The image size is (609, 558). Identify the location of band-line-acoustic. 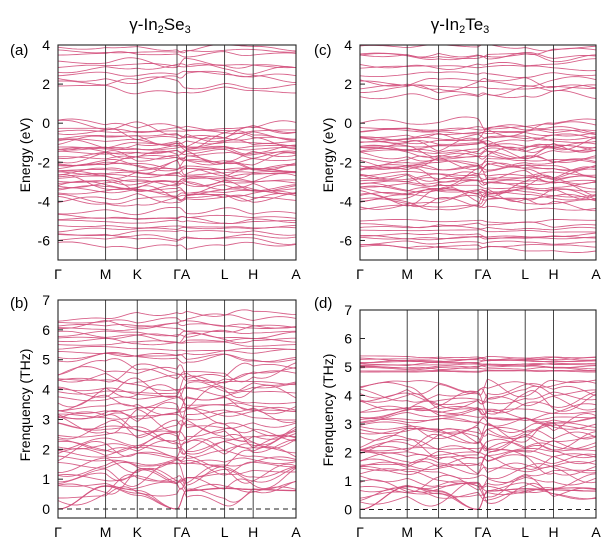
(177, 497).